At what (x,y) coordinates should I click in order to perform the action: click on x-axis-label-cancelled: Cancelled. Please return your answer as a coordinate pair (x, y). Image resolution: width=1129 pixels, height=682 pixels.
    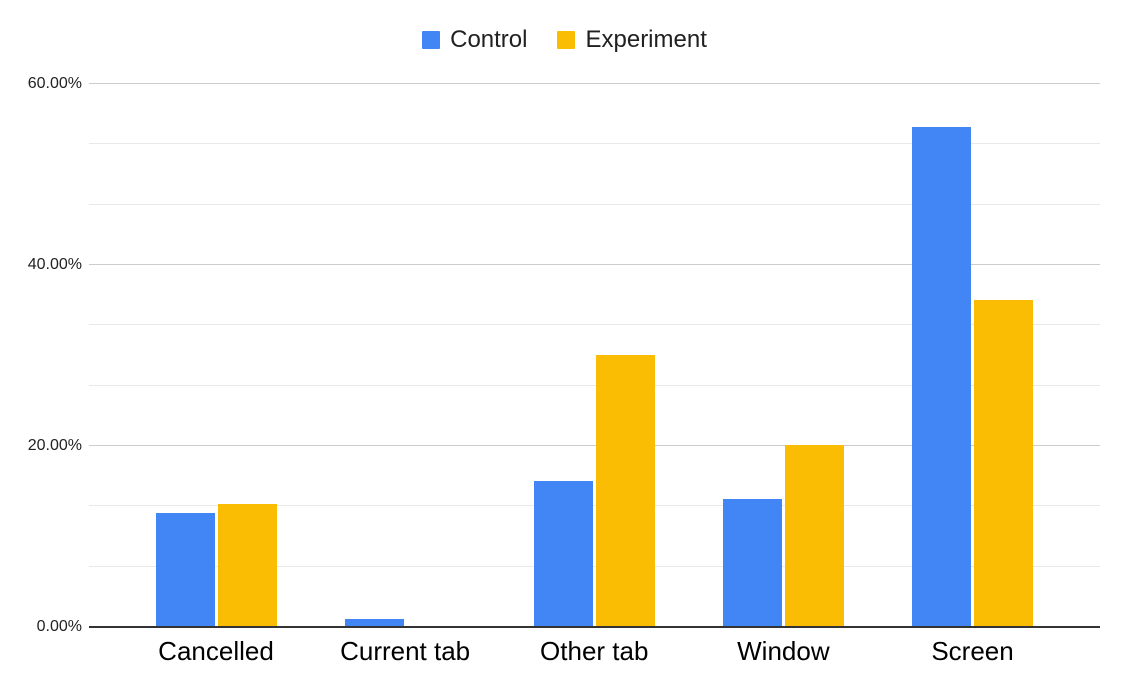
    Looking at the image, I should click on (216, 651).